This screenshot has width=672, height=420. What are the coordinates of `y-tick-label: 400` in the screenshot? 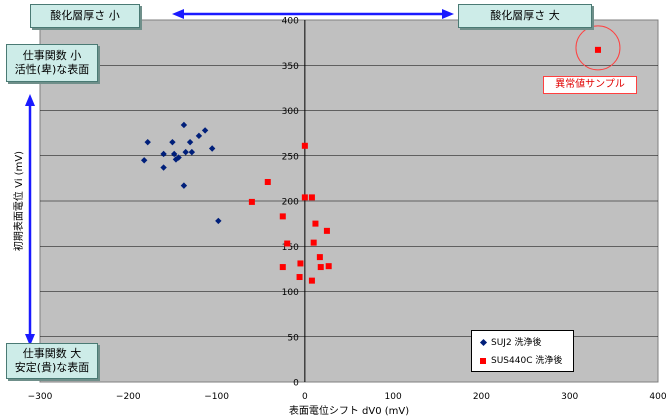 It's located at (290, 22).